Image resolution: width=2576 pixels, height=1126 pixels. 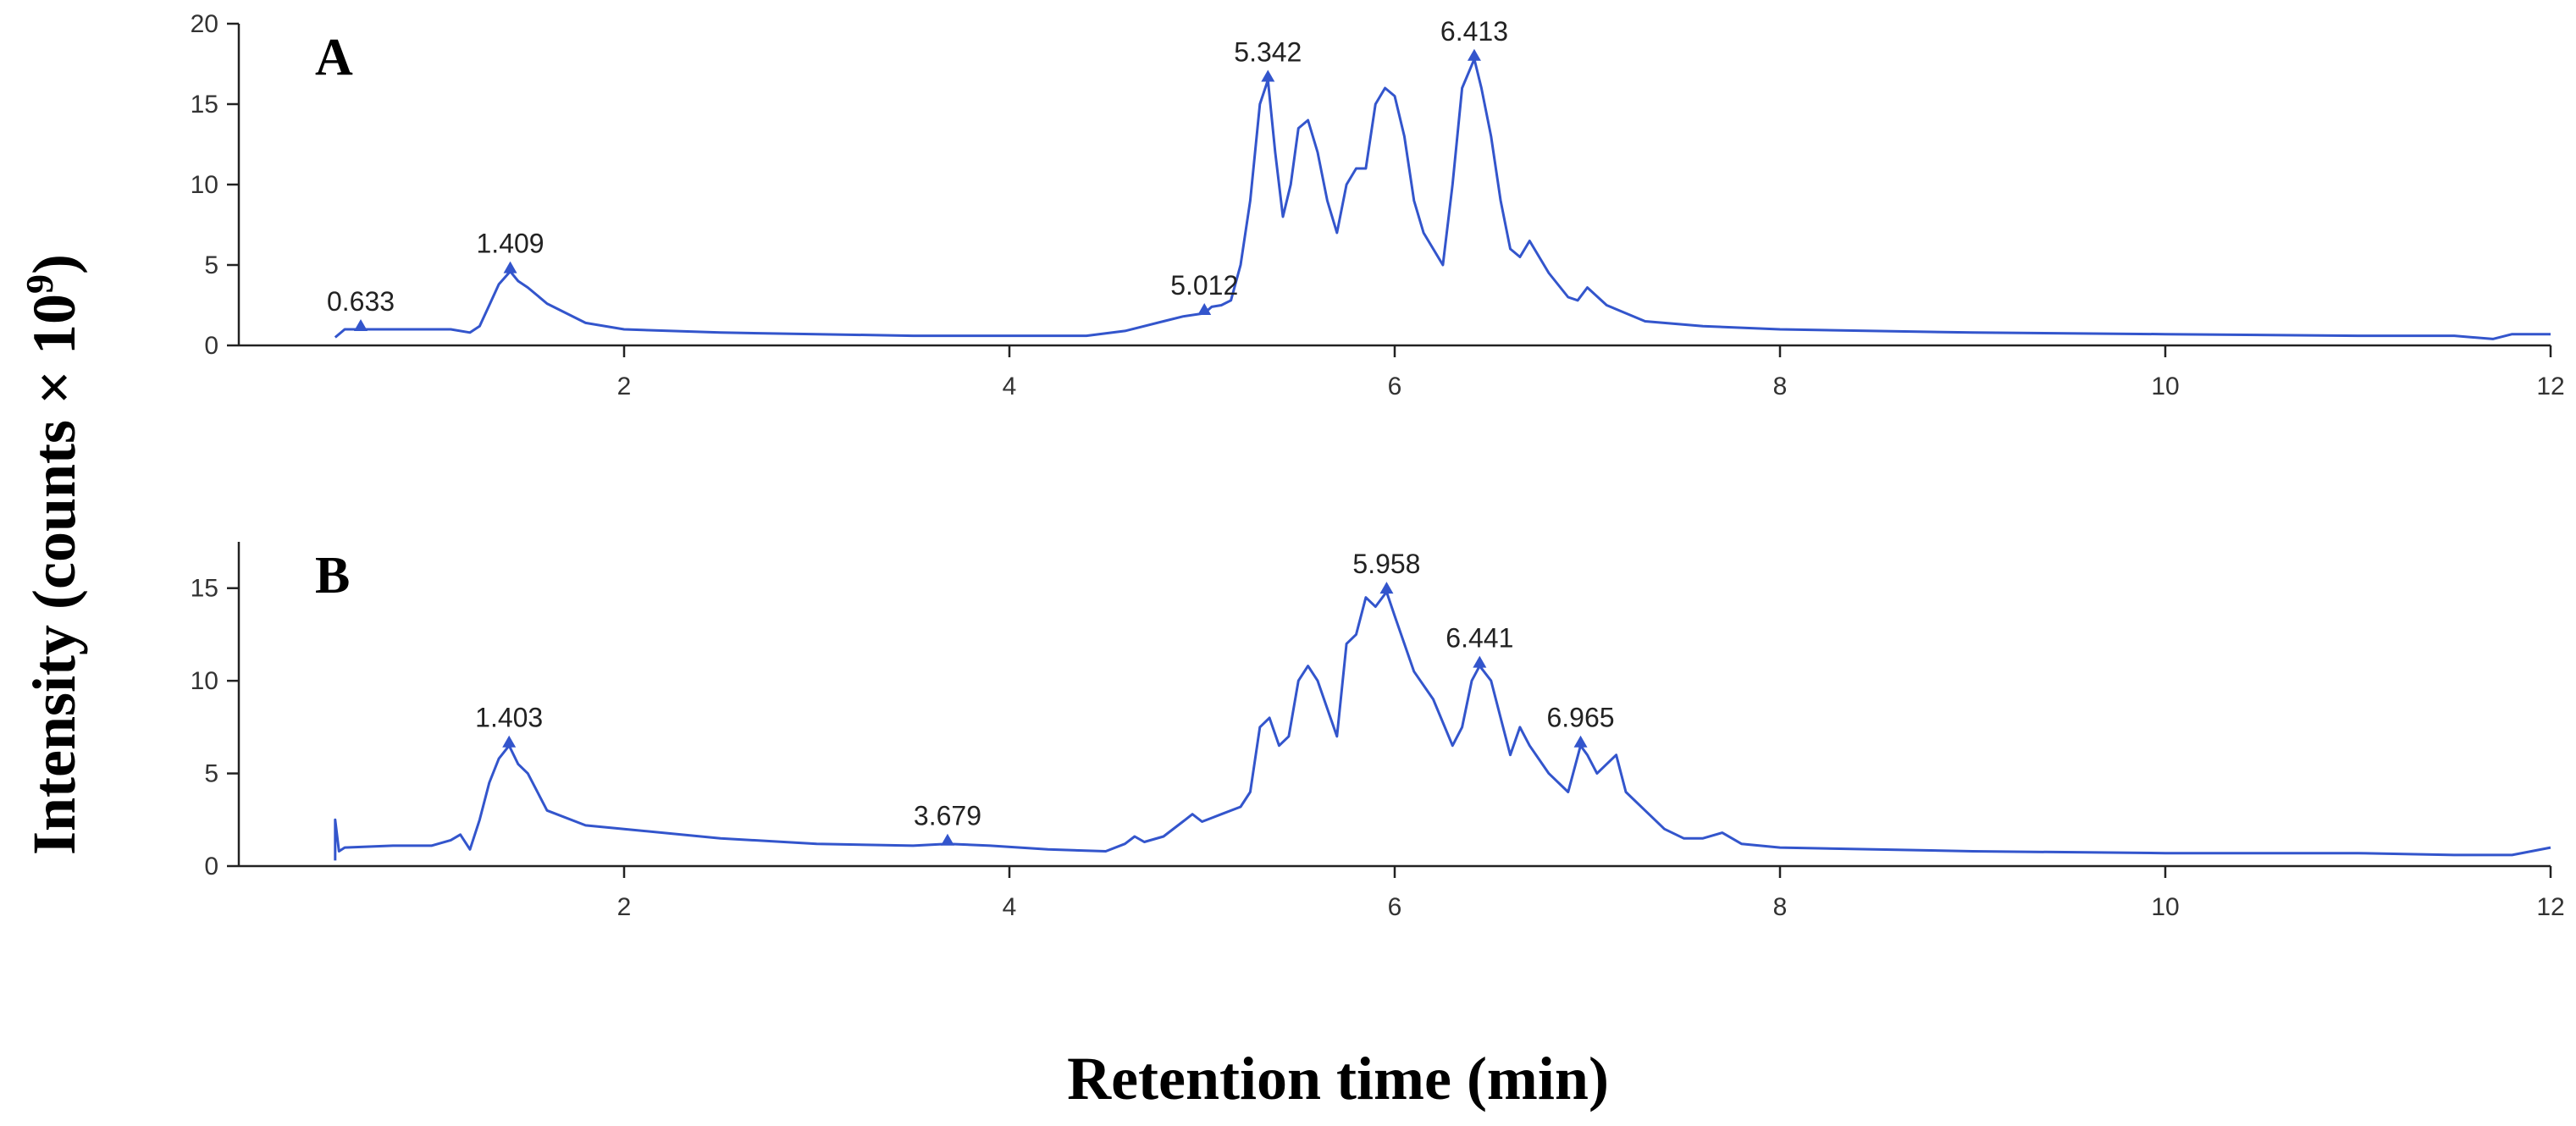 I want to click on panel-a-y-tick-label: 15, so click(x=204, y=105).